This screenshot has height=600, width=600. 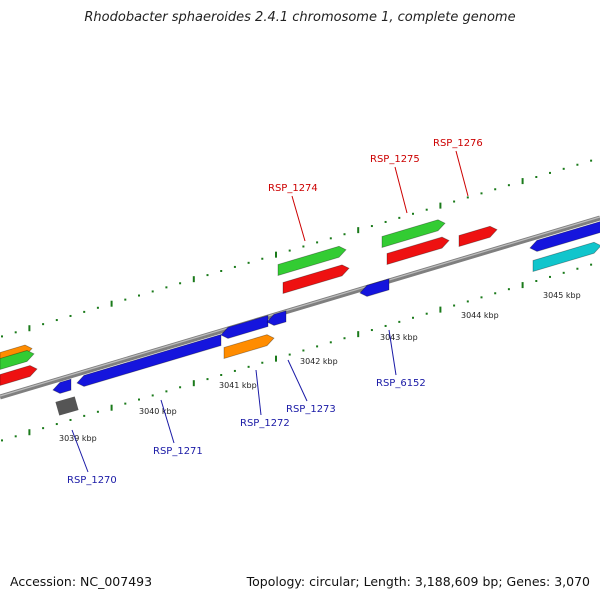 What do you see at coordinates (78, 438) in the screenshot?
I see `tick-label: 3039 kbp` at bounding box center [78, 438].